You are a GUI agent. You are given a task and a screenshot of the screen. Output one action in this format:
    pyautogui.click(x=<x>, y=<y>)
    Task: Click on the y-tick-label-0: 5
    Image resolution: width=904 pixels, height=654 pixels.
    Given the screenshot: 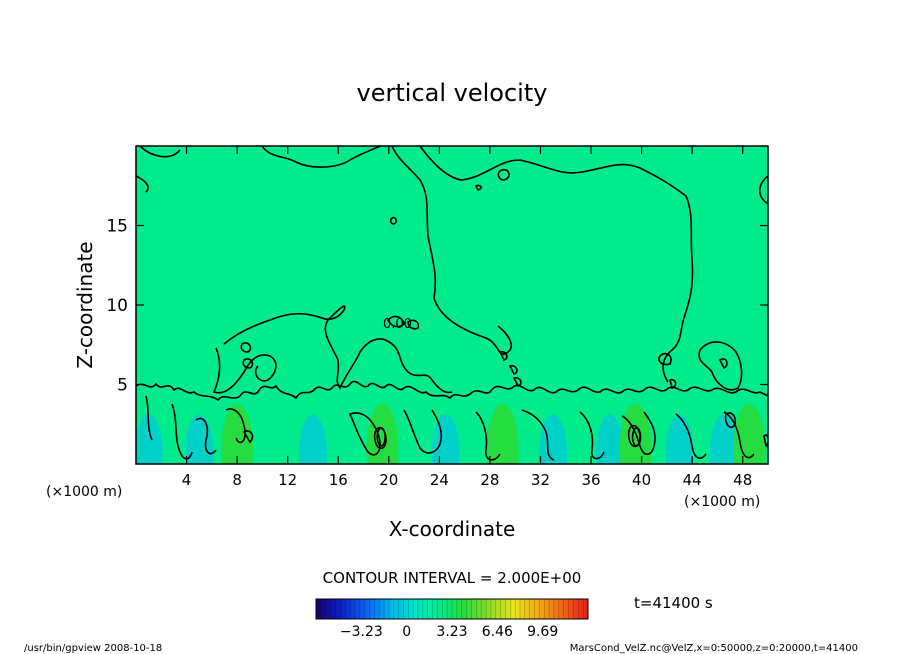 What is the action you would take?
    pyautogui.click(x=122, y=386)
    